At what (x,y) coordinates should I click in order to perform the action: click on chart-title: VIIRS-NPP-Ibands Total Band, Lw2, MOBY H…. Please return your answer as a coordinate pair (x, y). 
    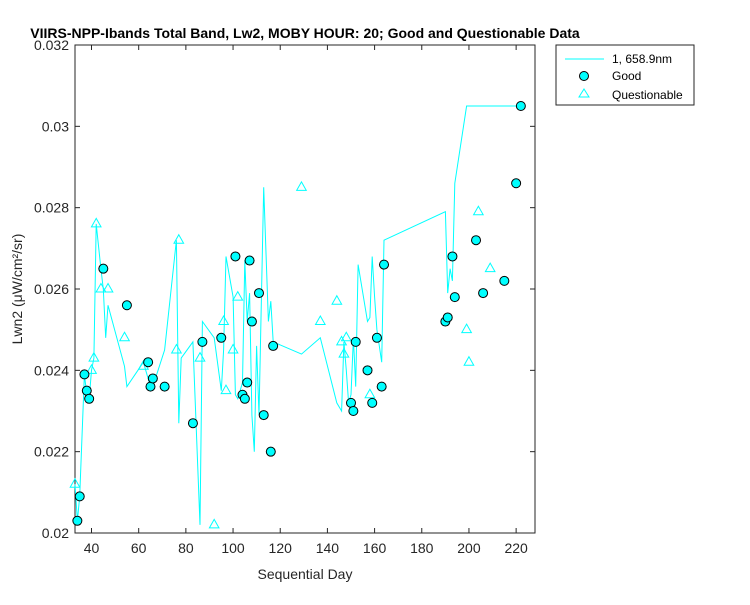
    Looking at the image, I should click on (305, 33).